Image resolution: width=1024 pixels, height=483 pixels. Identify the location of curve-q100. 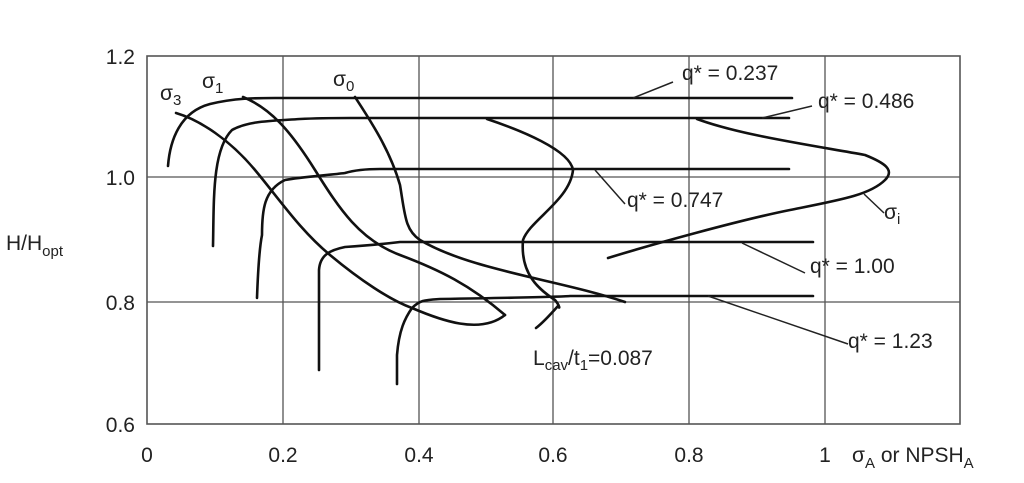
(566, 306).